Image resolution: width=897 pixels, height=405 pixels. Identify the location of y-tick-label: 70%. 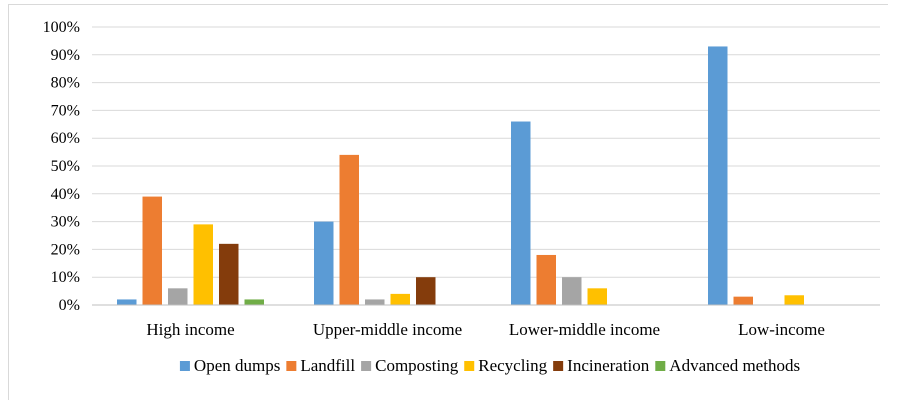
(65, 110).